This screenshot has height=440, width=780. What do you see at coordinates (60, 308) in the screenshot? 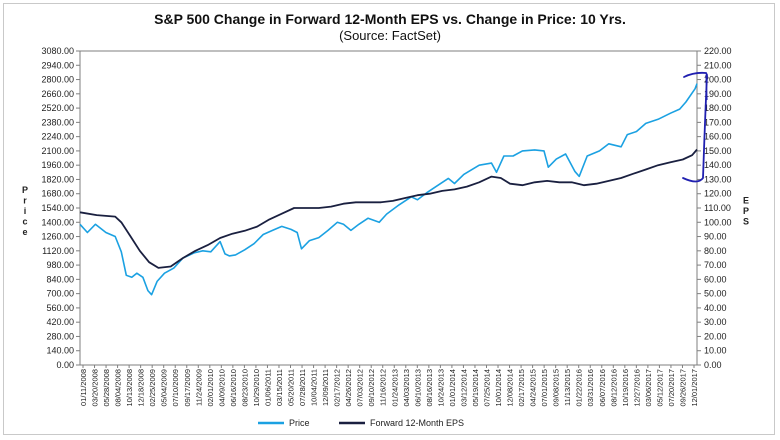
I see `left-axis-tick-label: 560.00` at bounding box center [60, 308].